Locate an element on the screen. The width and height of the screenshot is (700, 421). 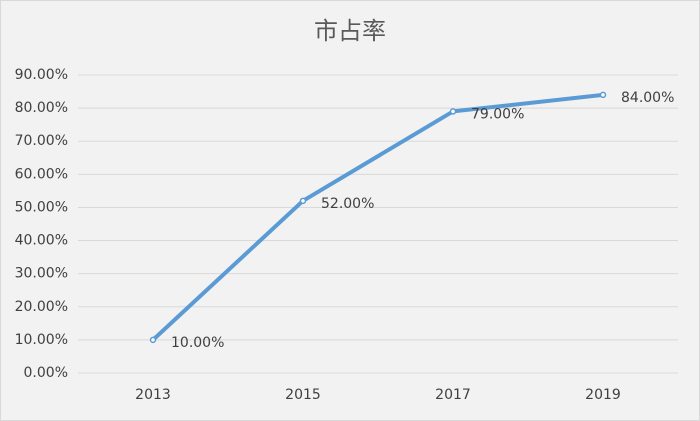
y-tick-label: 40.00% is located at coordinates (41, 241).